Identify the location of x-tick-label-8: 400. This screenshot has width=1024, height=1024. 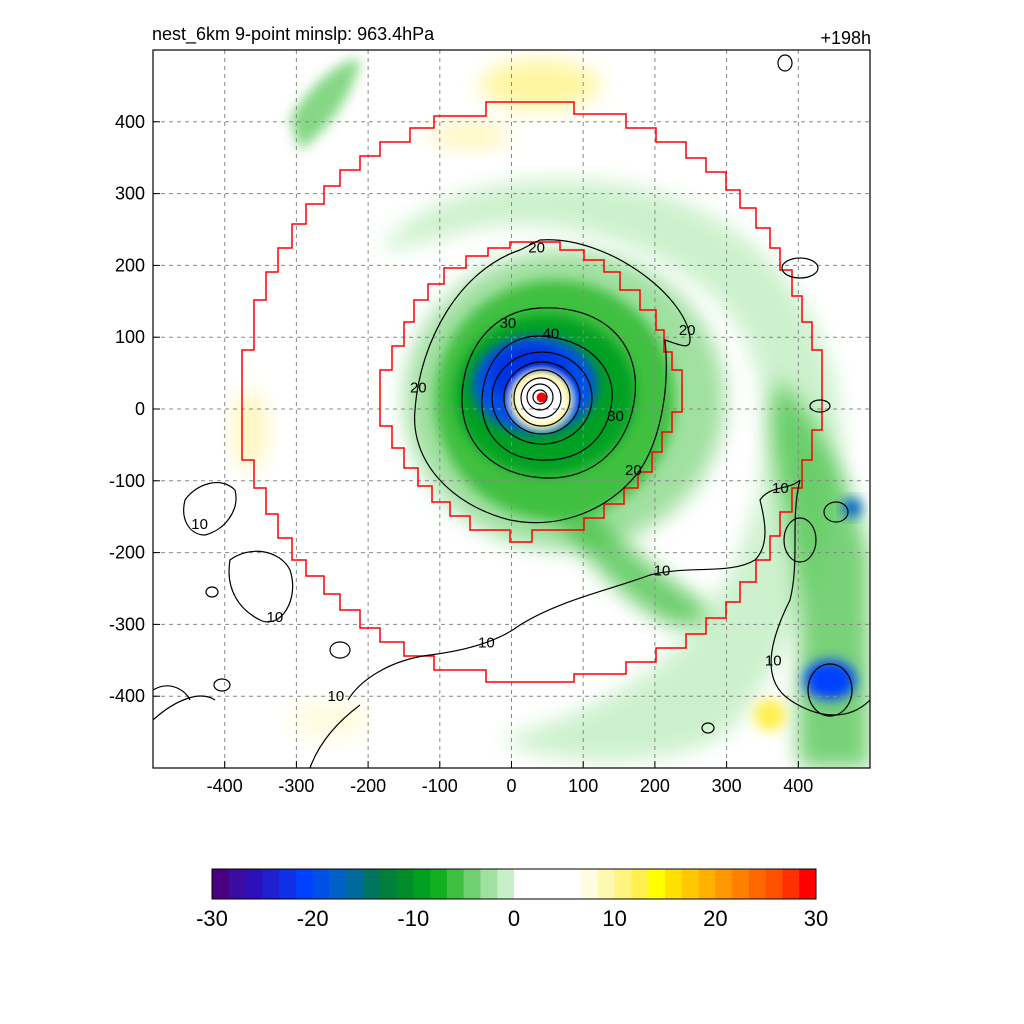
(798, 786).